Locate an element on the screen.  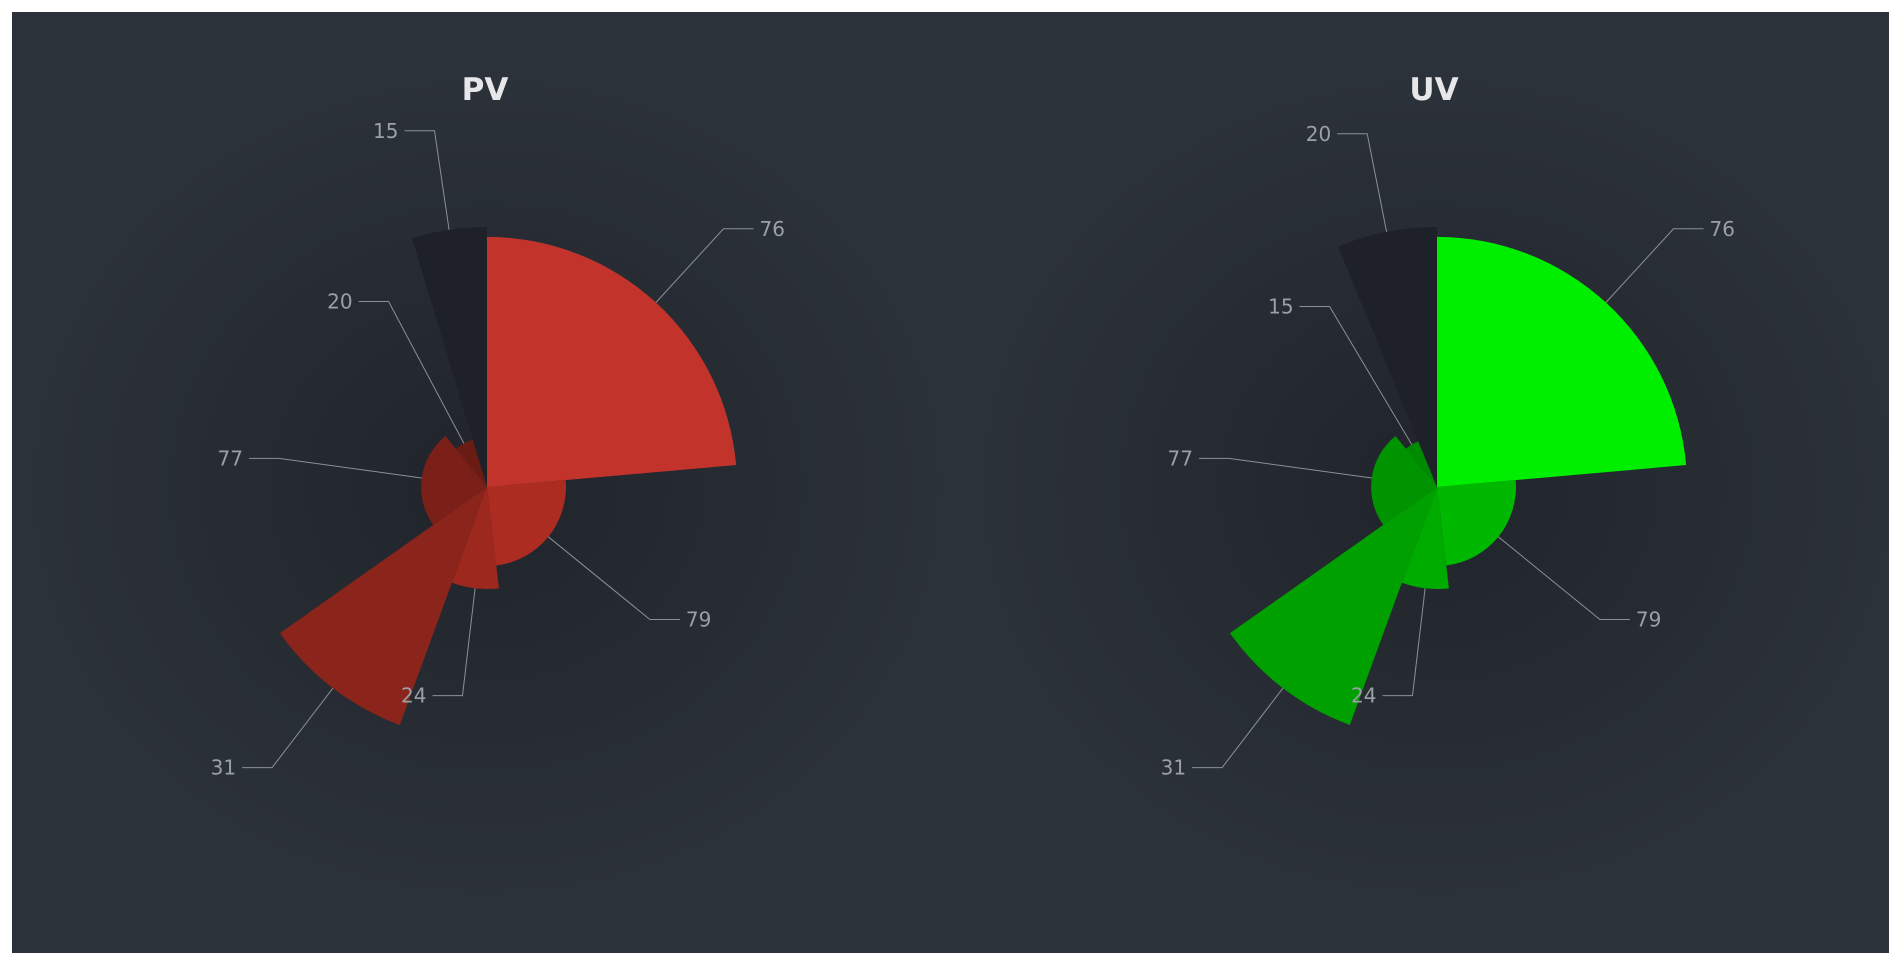
pv-slice-label-2: 77 is located at coordinates (230, 458).